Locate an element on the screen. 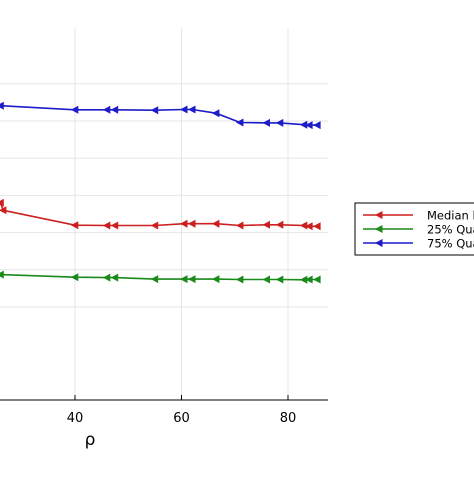 This screenshot has width=474, height=478. legend: Median l25% Qua75% Qua is located at coordinates (414, 229).